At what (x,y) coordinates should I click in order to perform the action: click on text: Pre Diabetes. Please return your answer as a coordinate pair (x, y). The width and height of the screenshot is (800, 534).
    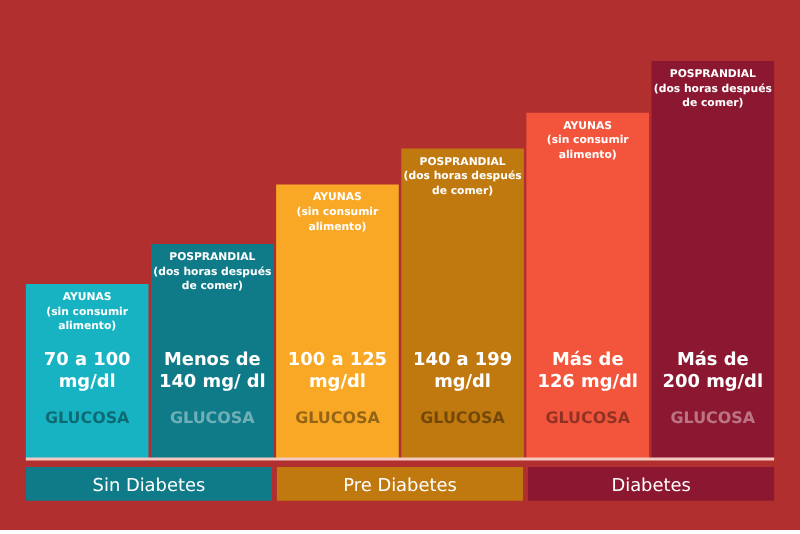
    Looking at the image, I should click on (400, 486).